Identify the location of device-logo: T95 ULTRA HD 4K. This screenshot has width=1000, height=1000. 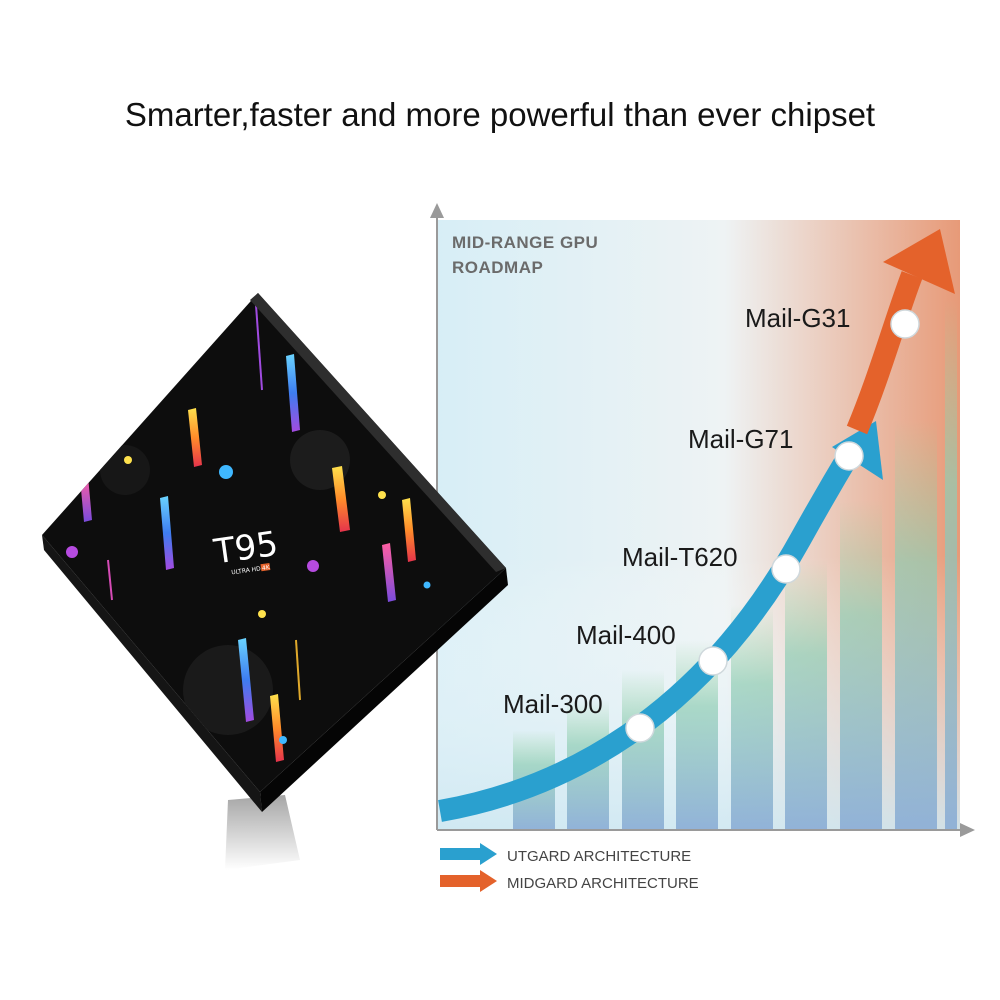
(246, 550).